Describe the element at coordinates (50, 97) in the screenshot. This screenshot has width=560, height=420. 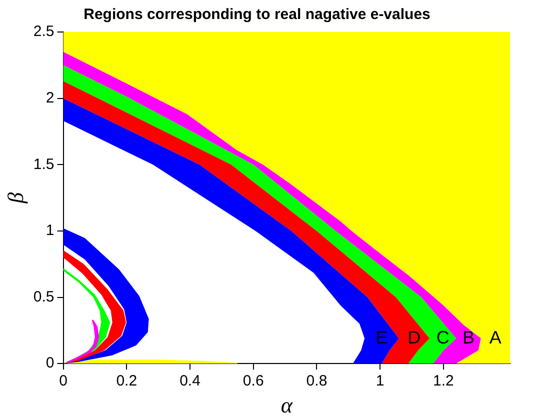
I see `y-tick-label: 2` at that location.